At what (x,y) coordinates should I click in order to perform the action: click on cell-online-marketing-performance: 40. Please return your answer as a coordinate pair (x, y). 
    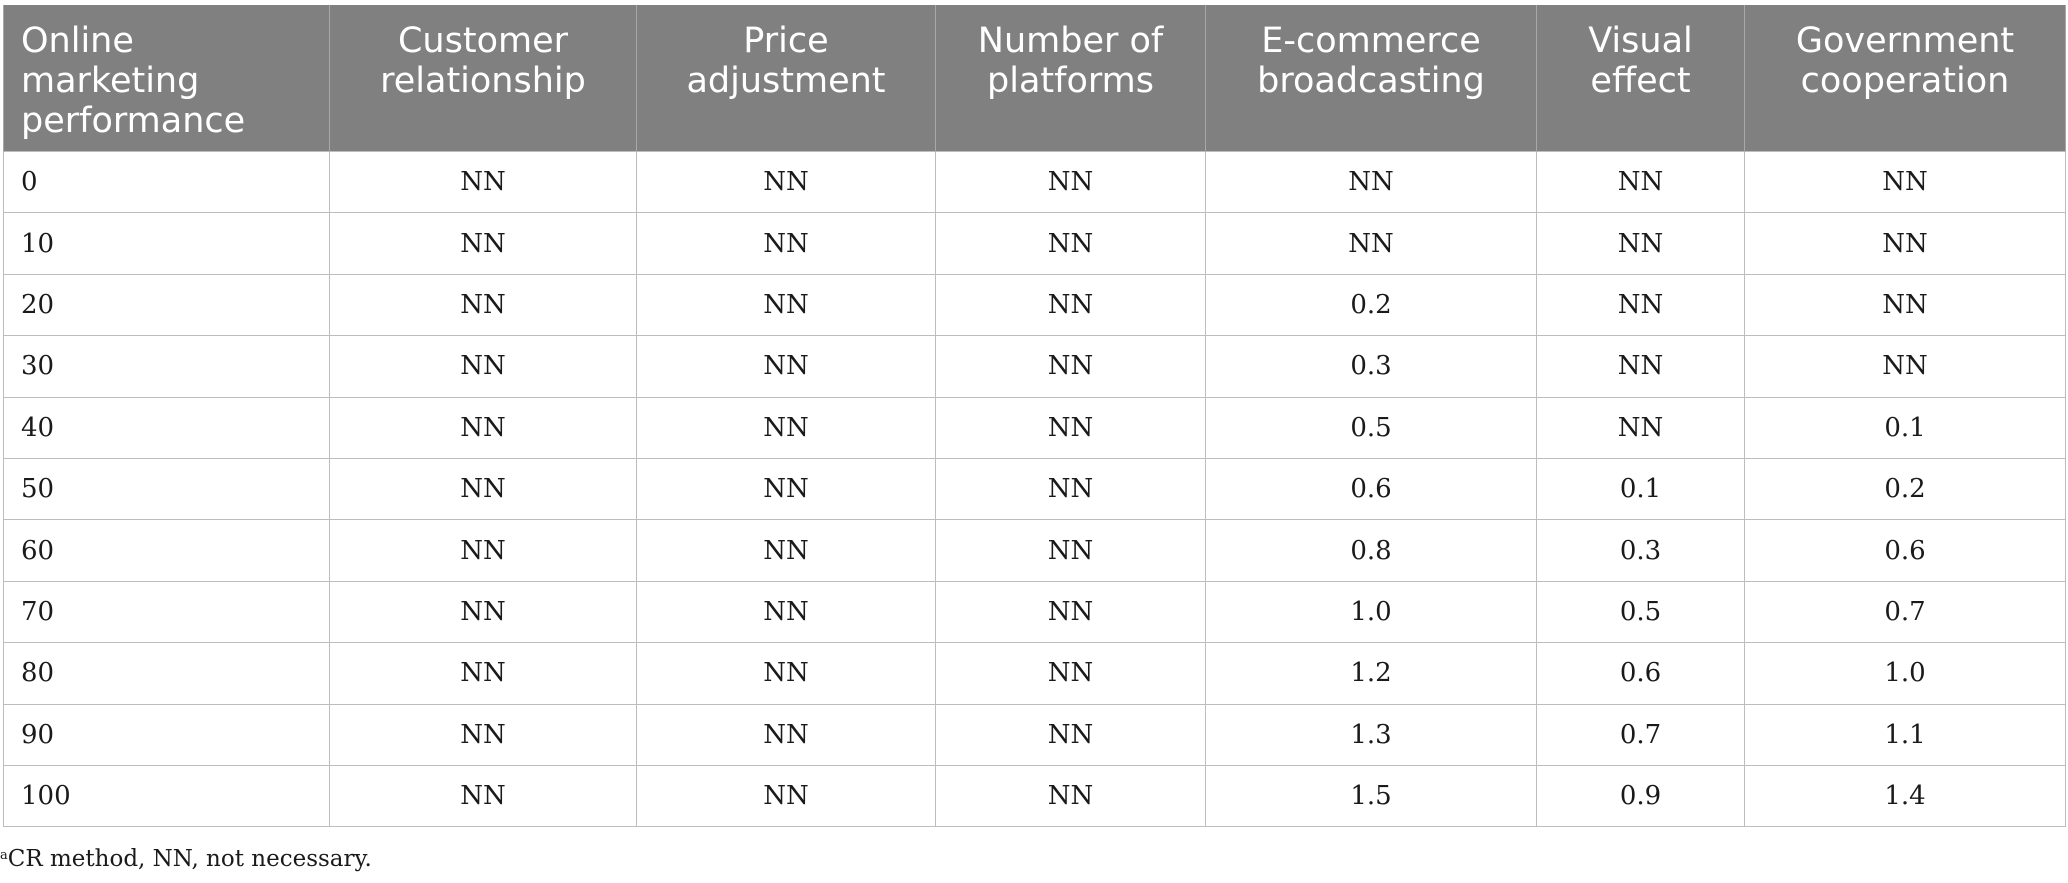
    Looking at the image, I should click on (166, 427).